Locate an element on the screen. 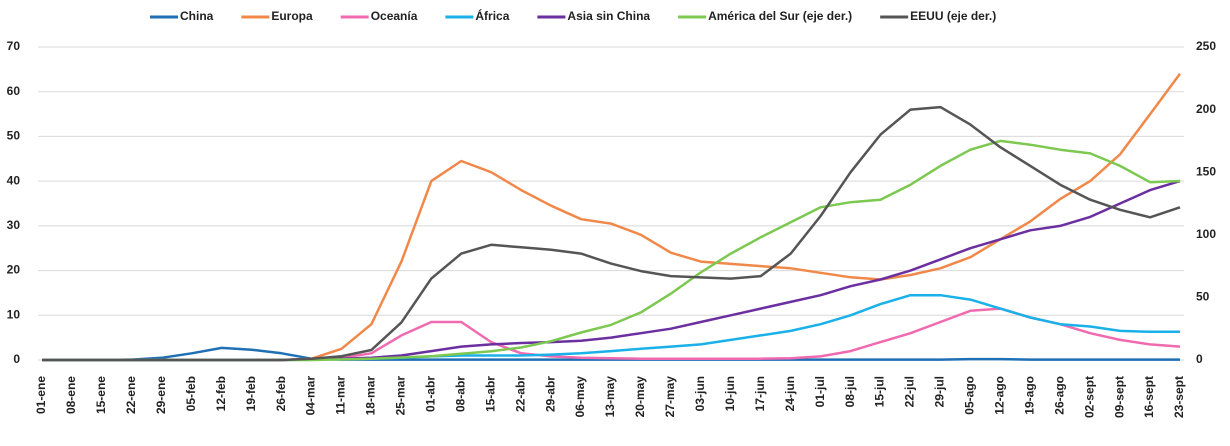  y2-tick-label: 100 is located at coordinates (1206, 234).